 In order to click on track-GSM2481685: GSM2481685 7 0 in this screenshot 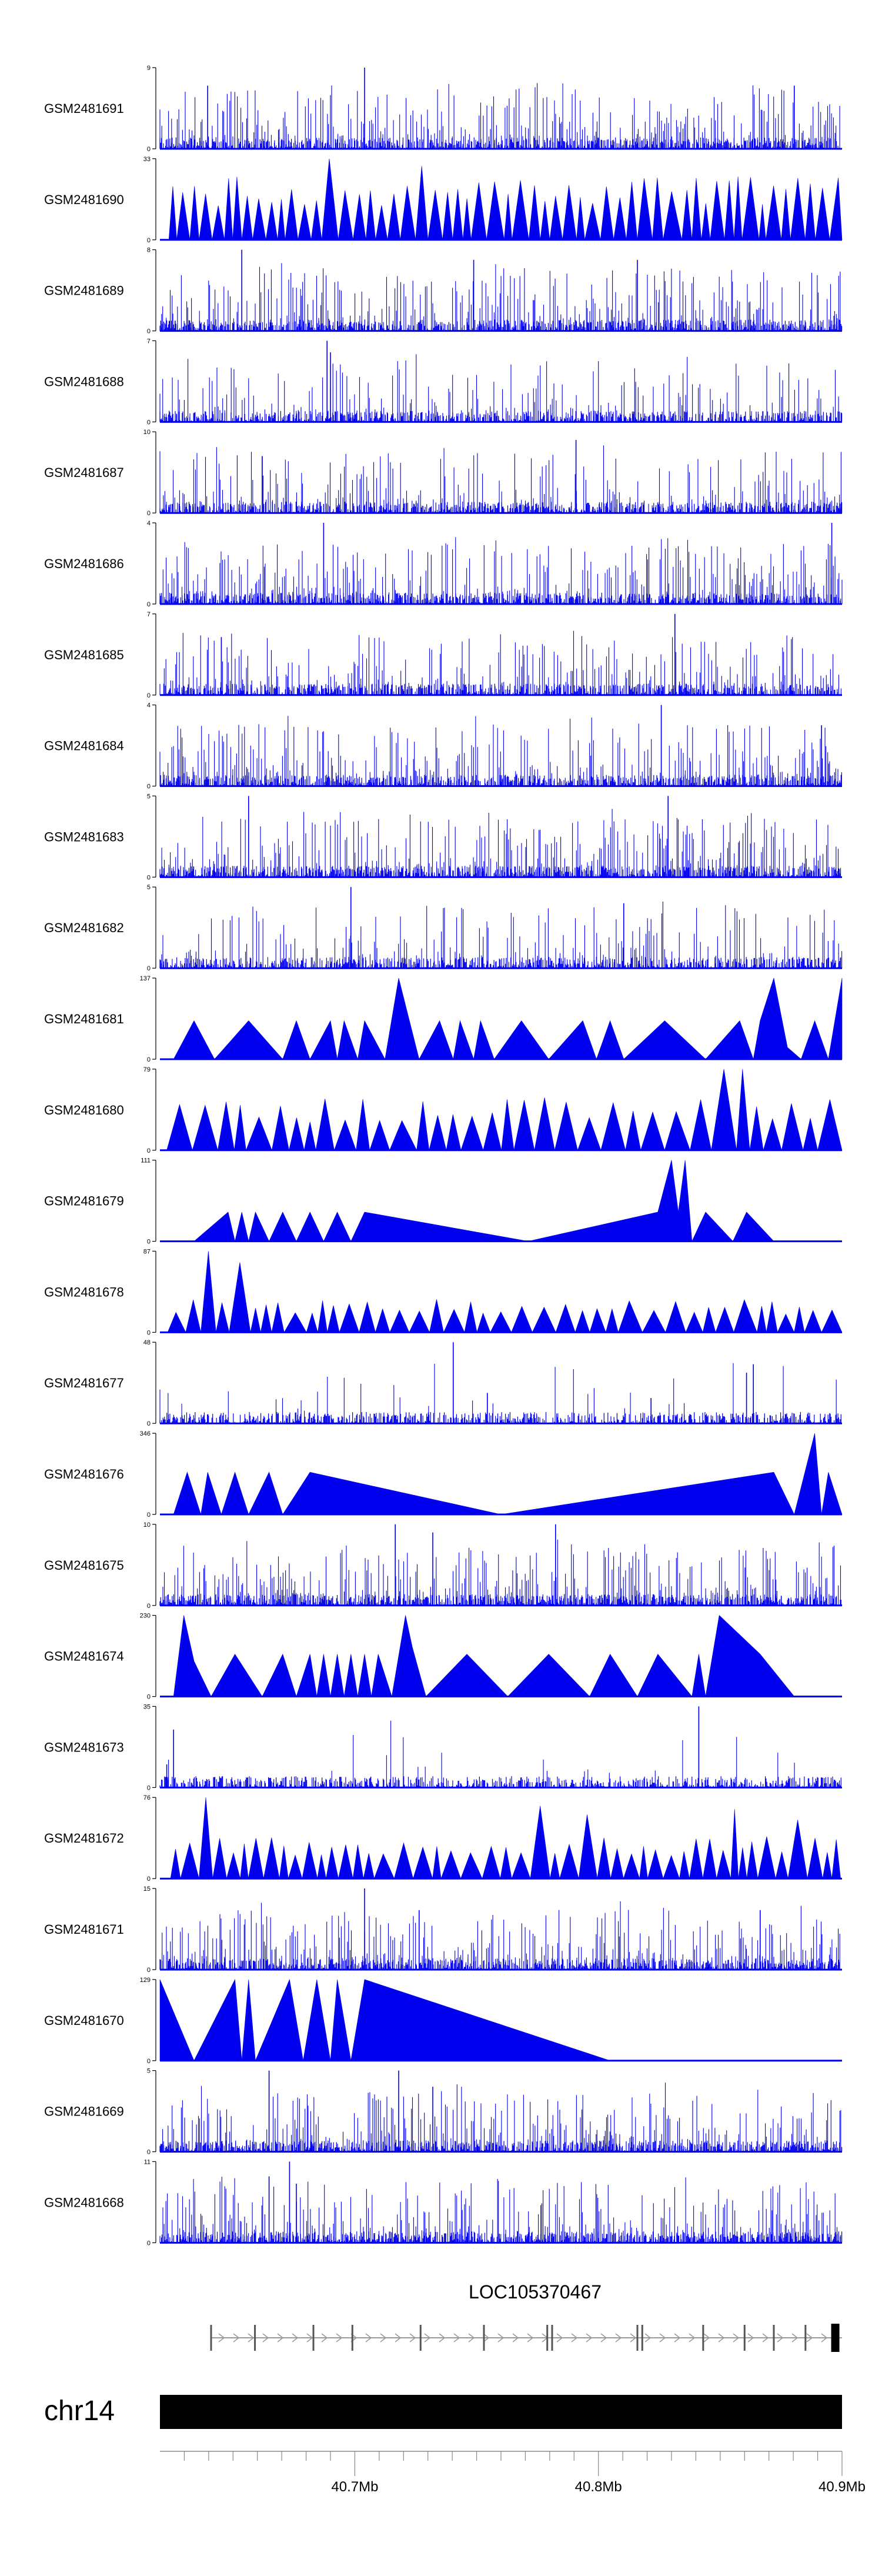, I will do `click(443, 655)`.